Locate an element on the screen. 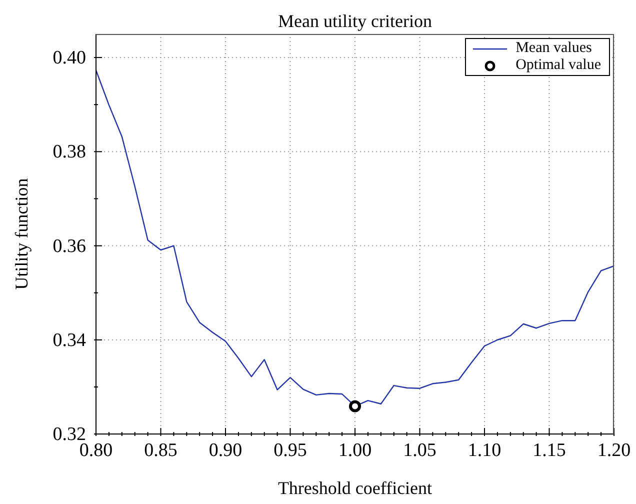  y-tick-label: 0.40 is located at coordinates (69, 58).